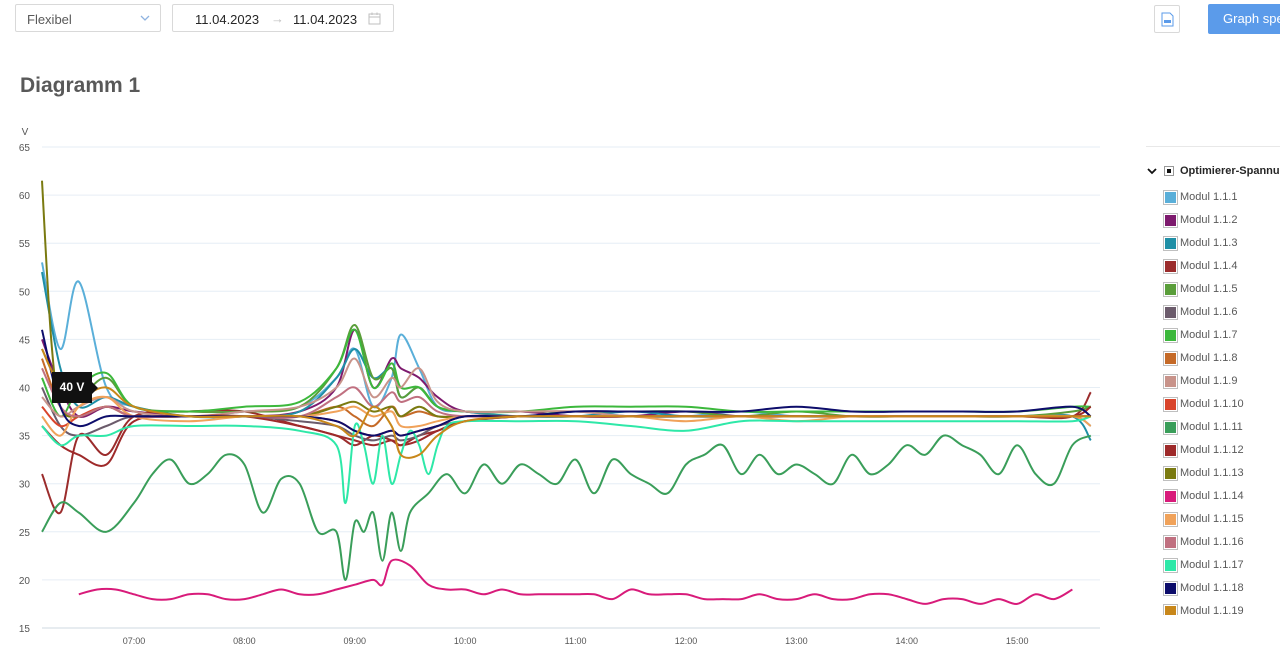 This screenshot has width=1280, height=660. What do you see at coordinates (88, 18) in the screenshot?
I see `range-mode-select: Flexibel` at bounding box center [88, 18].